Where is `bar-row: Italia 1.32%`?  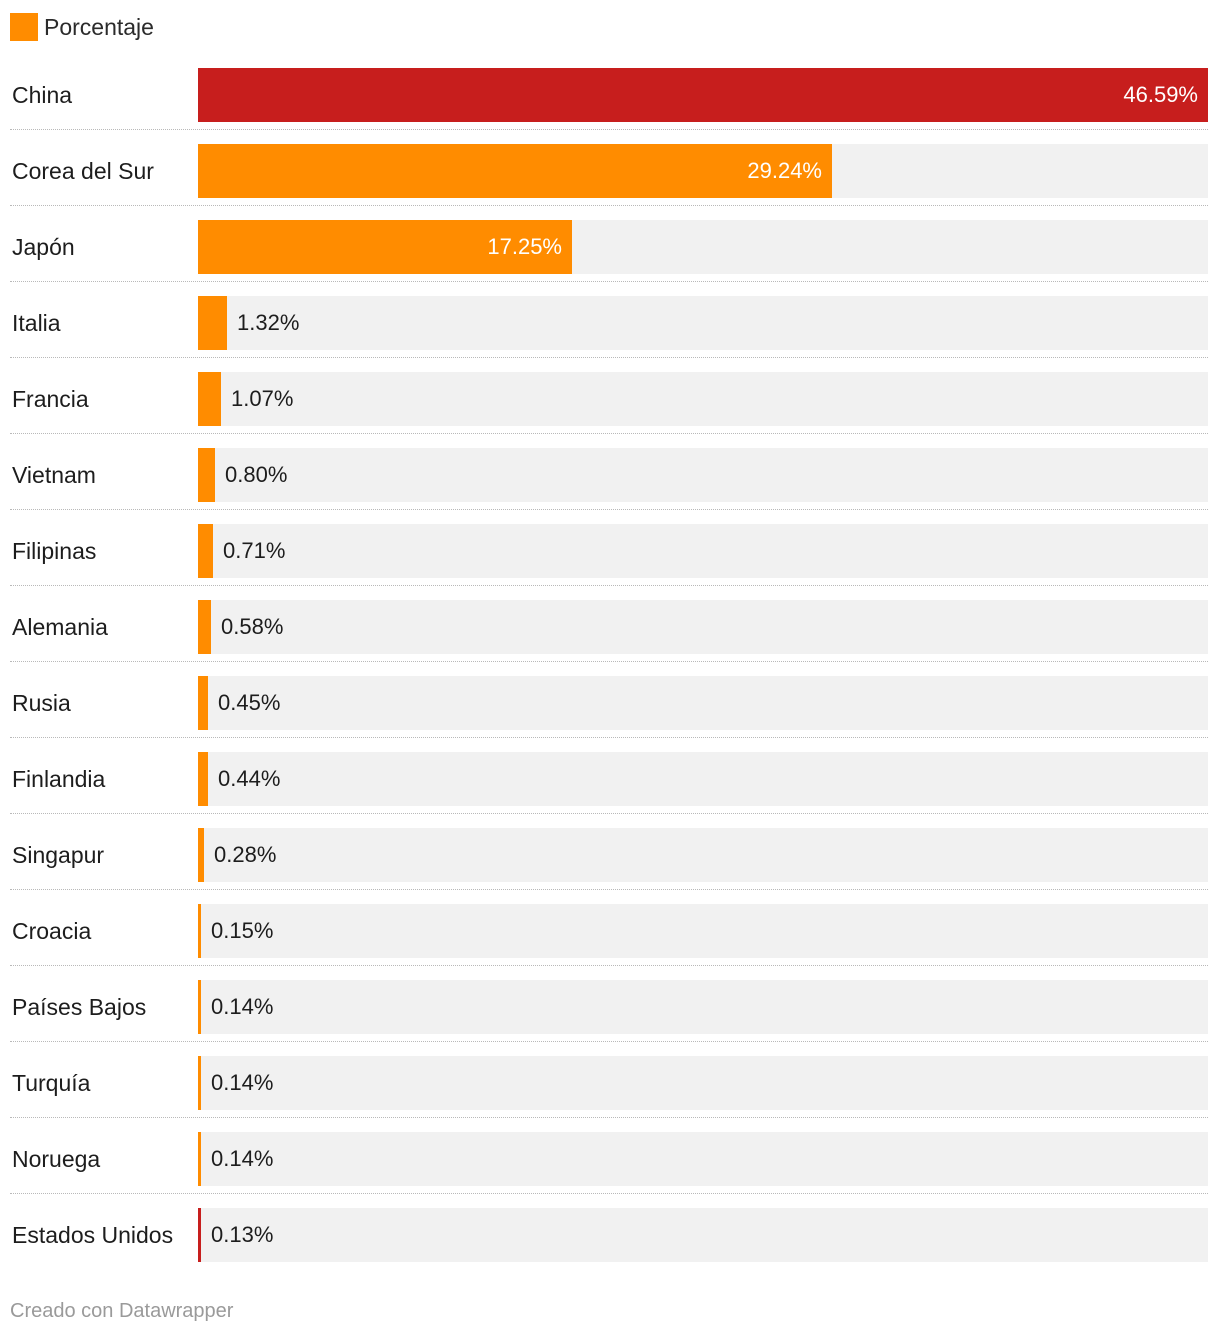 bar-row: Italia 1.32% is located at coordinates (610, 320).